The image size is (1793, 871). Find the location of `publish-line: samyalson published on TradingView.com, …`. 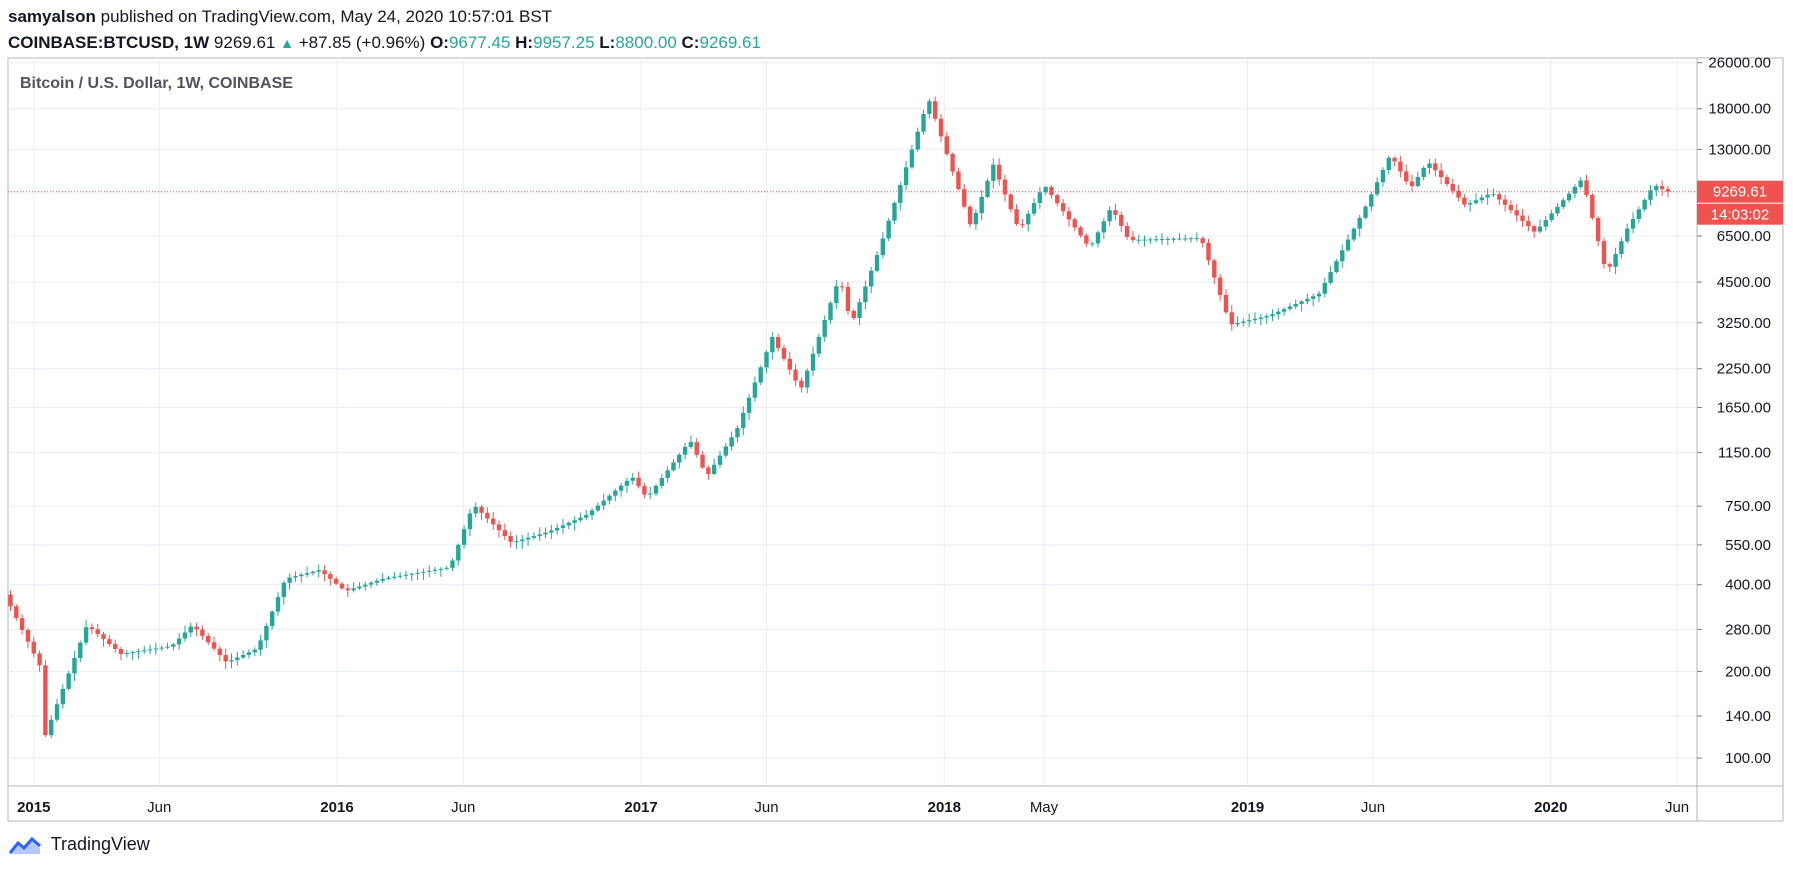

publish-line: samyalson published on TradingView.com, … is located at coordinates (608, 17).